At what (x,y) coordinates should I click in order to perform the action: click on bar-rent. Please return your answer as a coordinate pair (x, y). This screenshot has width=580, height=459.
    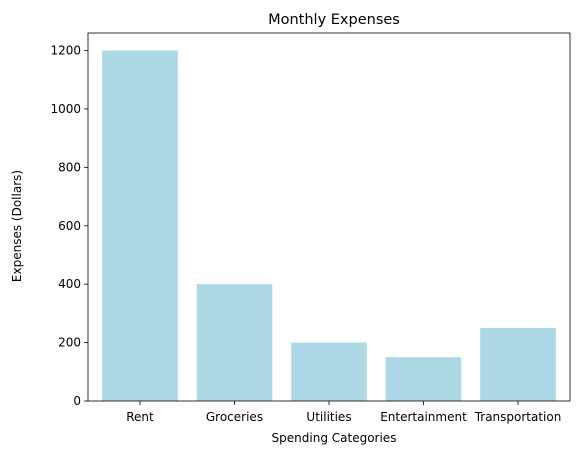
    Looking at the image, I should click on (140, 226).